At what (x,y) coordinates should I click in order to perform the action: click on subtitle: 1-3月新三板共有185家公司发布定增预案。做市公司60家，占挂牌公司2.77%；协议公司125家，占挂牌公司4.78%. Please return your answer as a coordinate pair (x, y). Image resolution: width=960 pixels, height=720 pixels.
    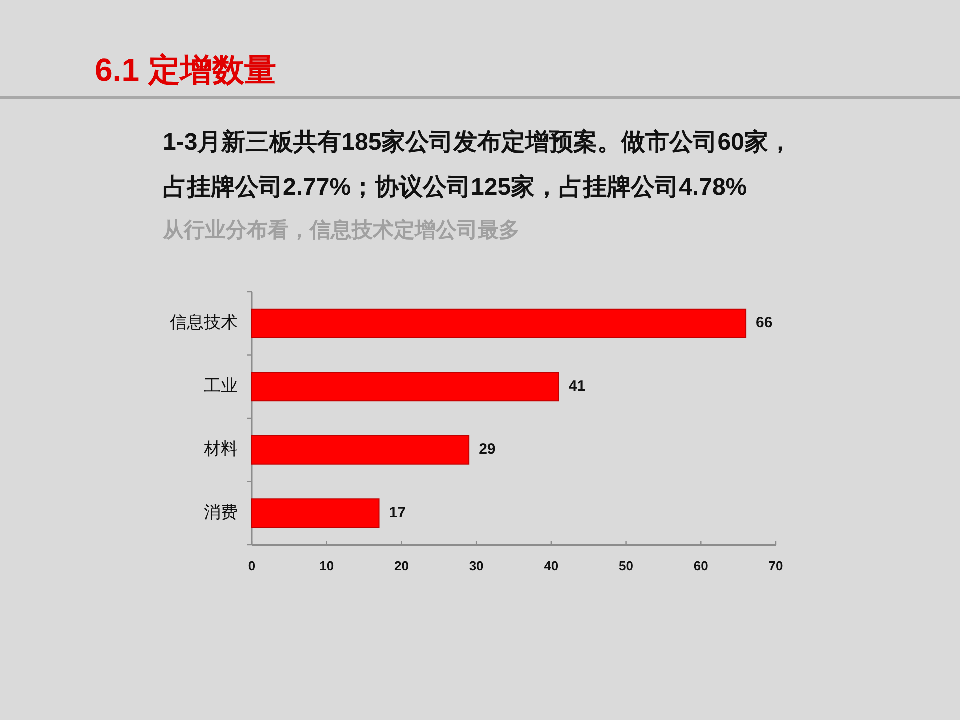
    Looking at the image, I should click on (478, 165).